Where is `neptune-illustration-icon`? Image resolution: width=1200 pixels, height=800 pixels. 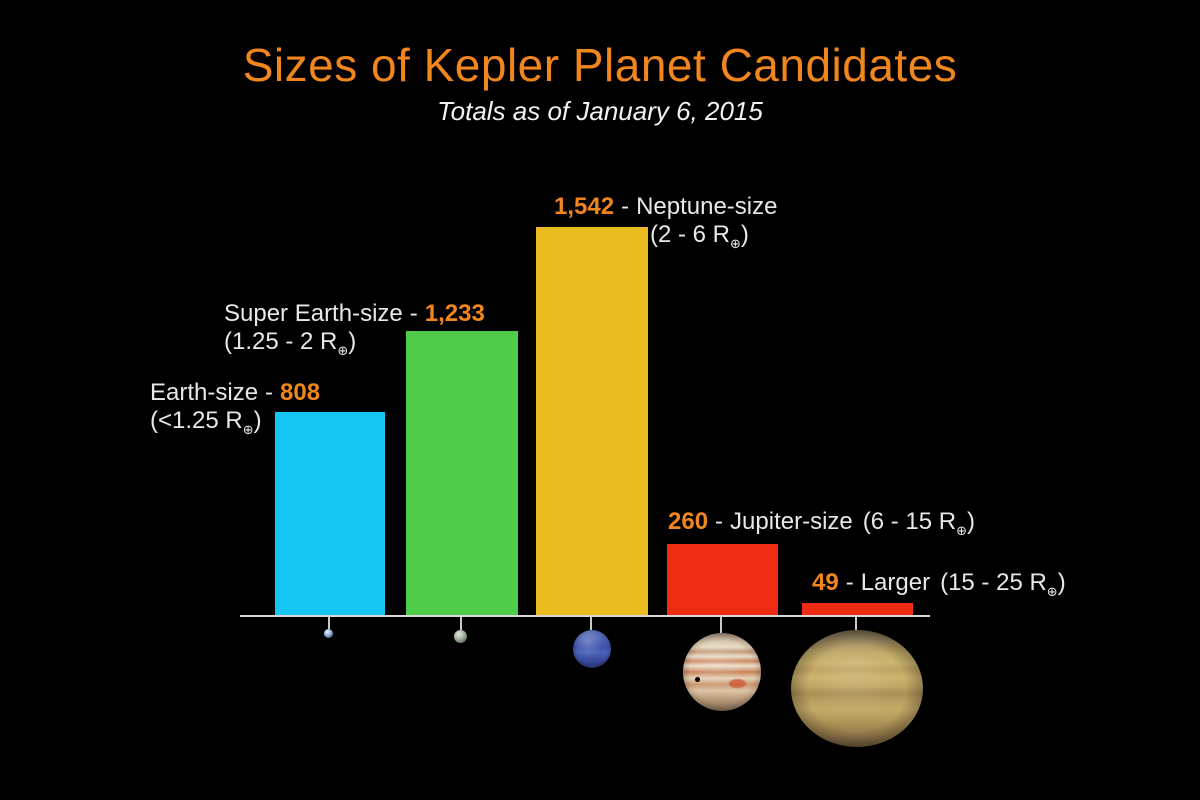
neptune-illustration-icon is located at coordinates (592, 649).